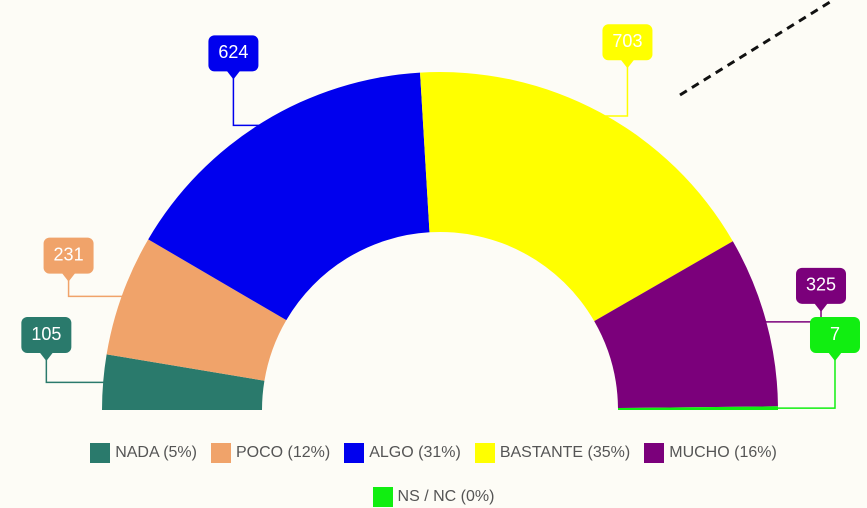  I want to click on data-label: 231, so click(69, 254).